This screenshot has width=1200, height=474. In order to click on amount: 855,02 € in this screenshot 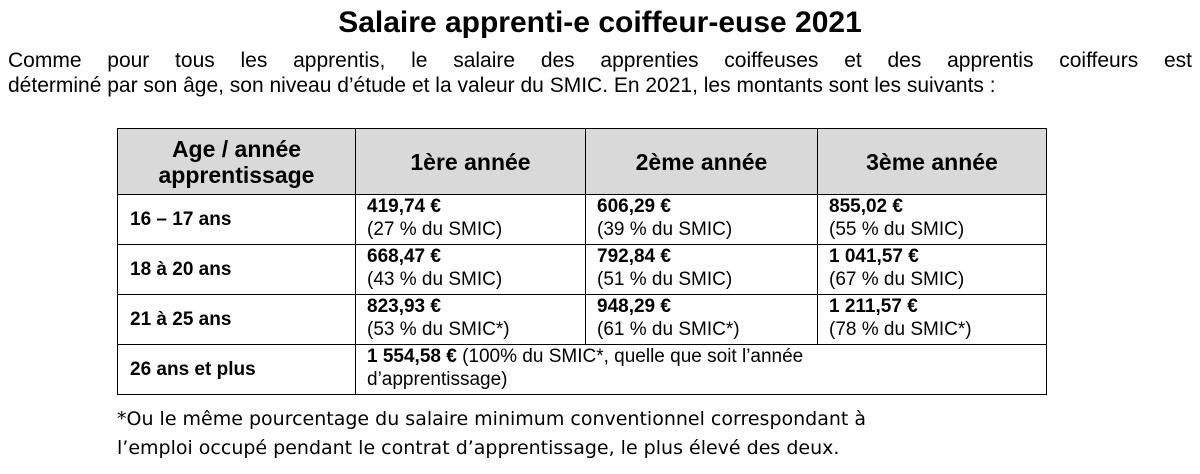, I will do `click(866, 206)`.